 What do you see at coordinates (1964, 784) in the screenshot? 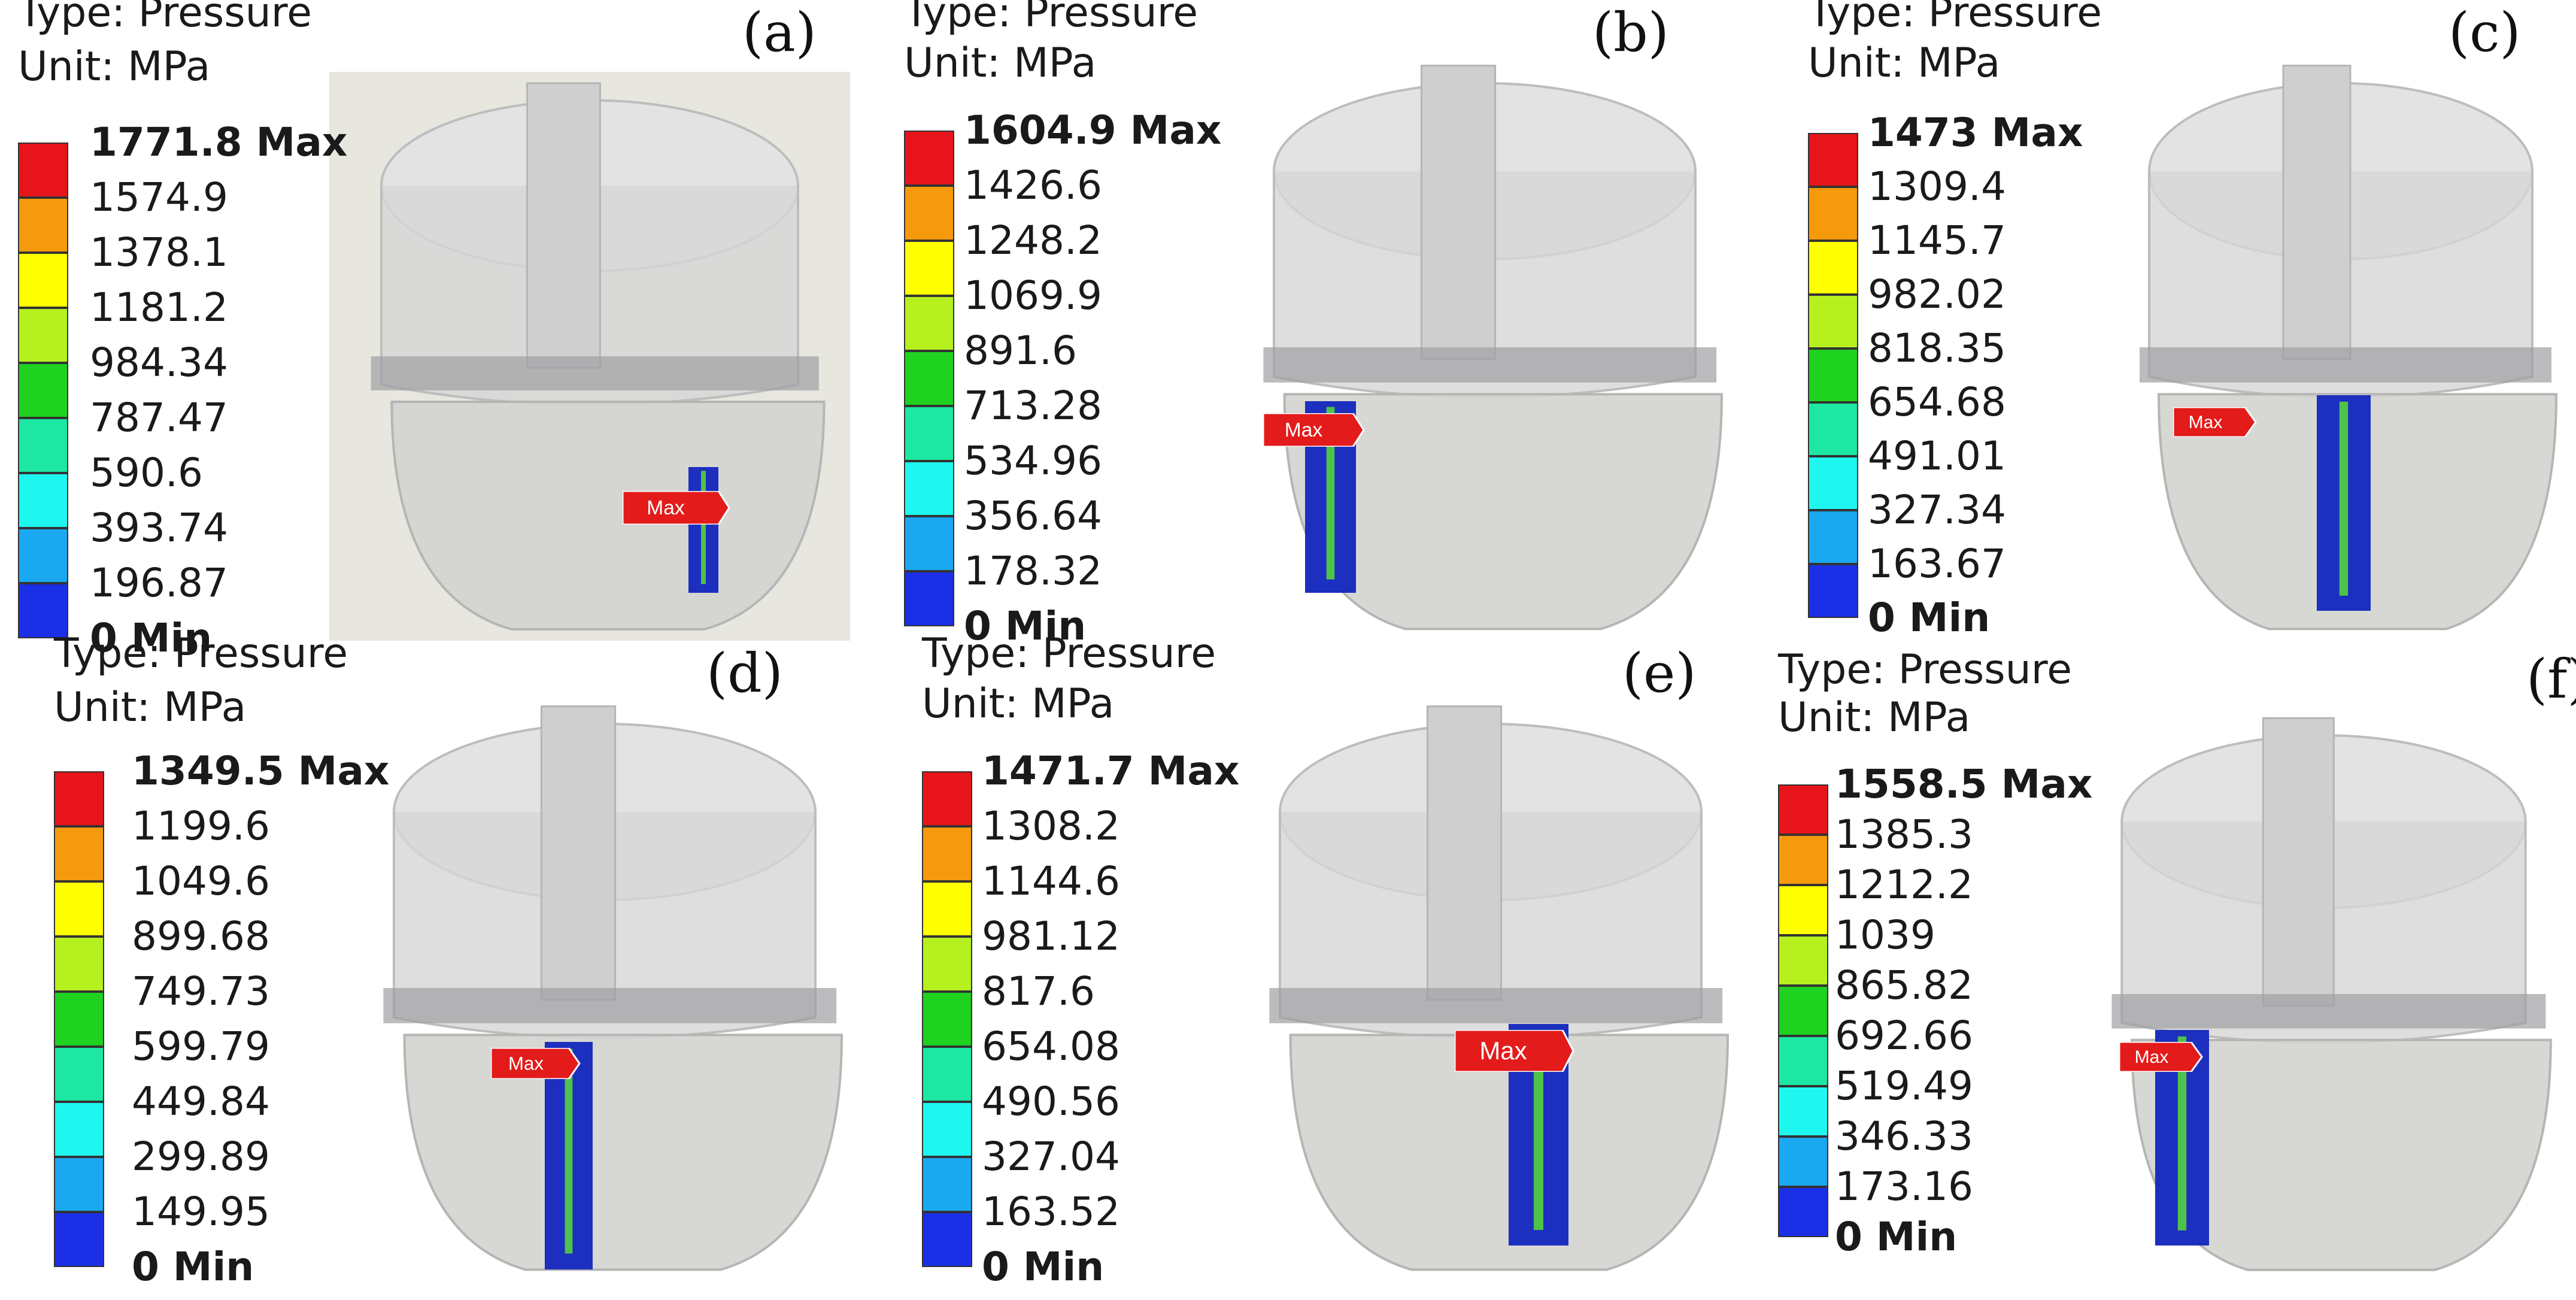
I see `legend-value: 1558.5 Max` at bounding box center [1964, 784].